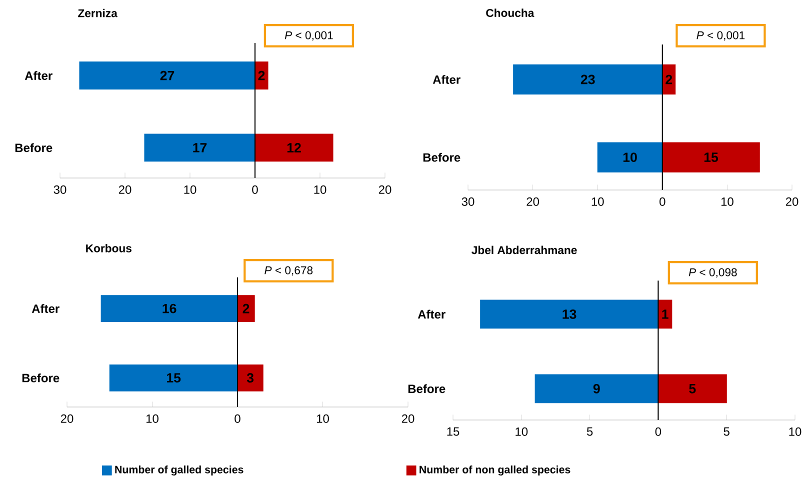 Image resolution: width=803 pixels, height=501 pixels. What do you see at coordinates (495, 471) in the screenshot?
I see `legend-label: Number of non galled species` at bounding box center [495, 471].